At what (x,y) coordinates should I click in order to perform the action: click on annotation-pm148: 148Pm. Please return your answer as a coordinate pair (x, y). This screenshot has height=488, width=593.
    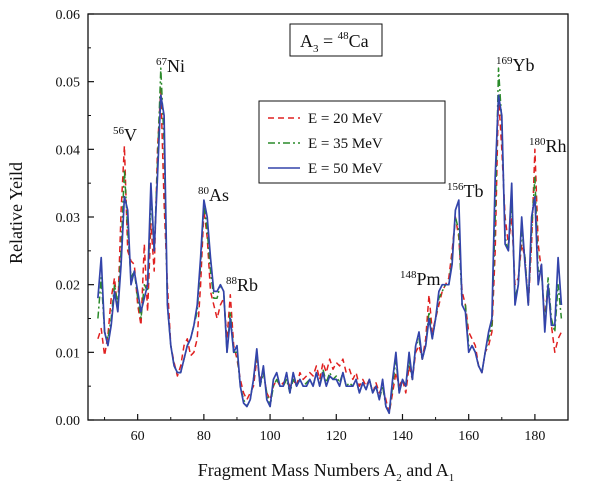
    Looking at the image, I should click on (420, 279).